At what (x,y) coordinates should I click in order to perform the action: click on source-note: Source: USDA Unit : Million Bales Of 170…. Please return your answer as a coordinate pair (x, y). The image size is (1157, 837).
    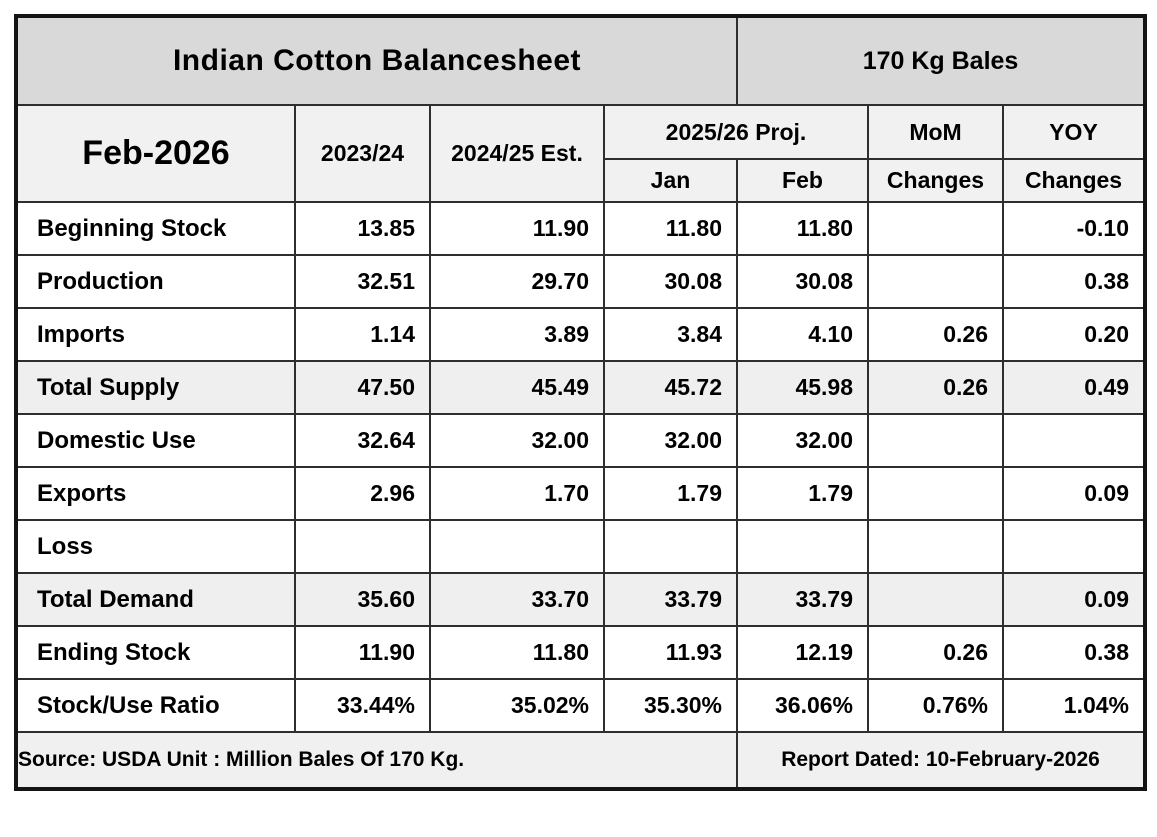
    Looking at the image, I should click on (376, 760).